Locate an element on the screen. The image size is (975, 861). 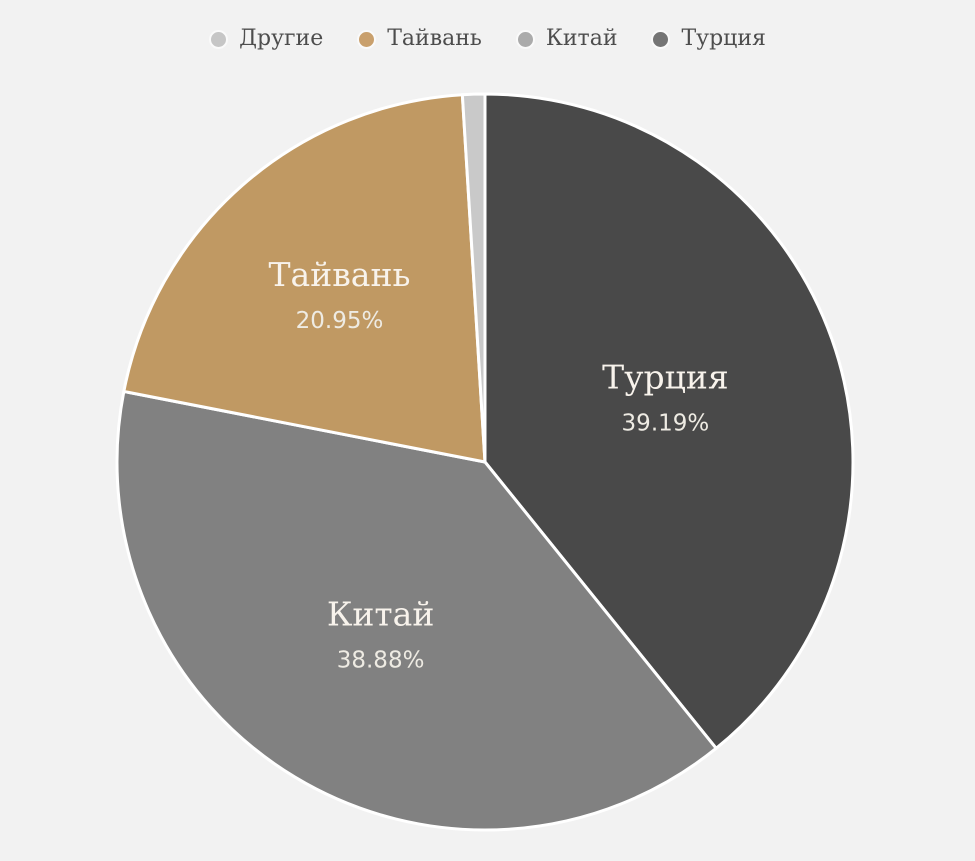
slice-label-percent: 38.88% is located at coordinates (381, 660).